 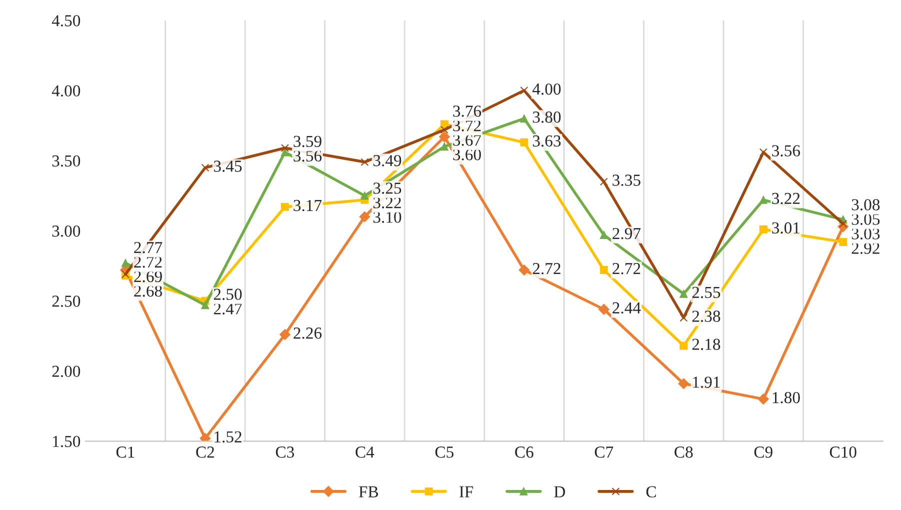 I want to click on x-tick-label: C10, so click(x=843, y=452).